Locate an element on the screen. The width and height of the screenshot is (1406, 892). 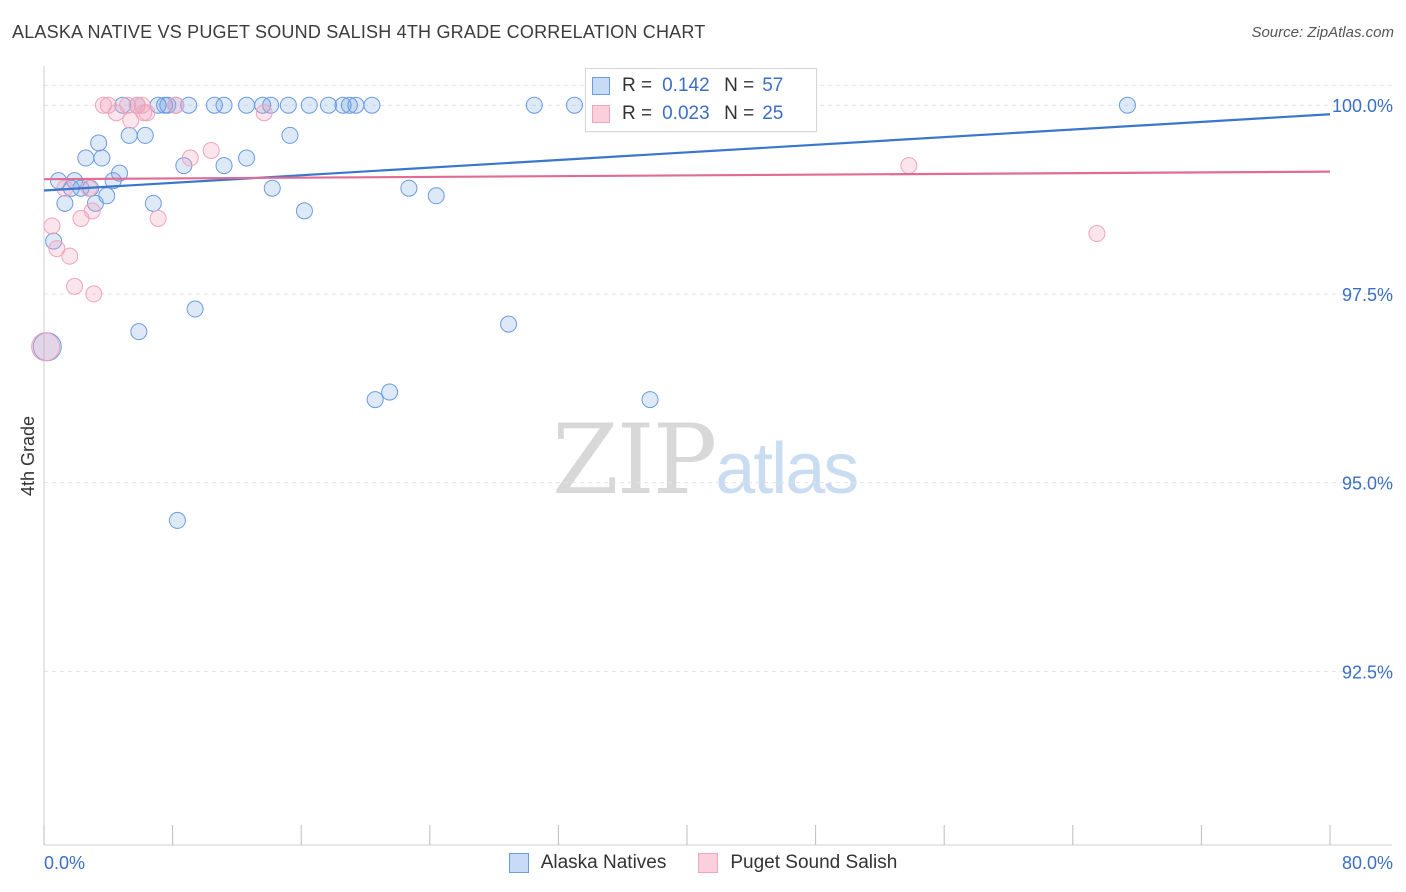
series-legend-item-puget-sound-salish: Puget Sound Salish is located at coordinates (797, 863).